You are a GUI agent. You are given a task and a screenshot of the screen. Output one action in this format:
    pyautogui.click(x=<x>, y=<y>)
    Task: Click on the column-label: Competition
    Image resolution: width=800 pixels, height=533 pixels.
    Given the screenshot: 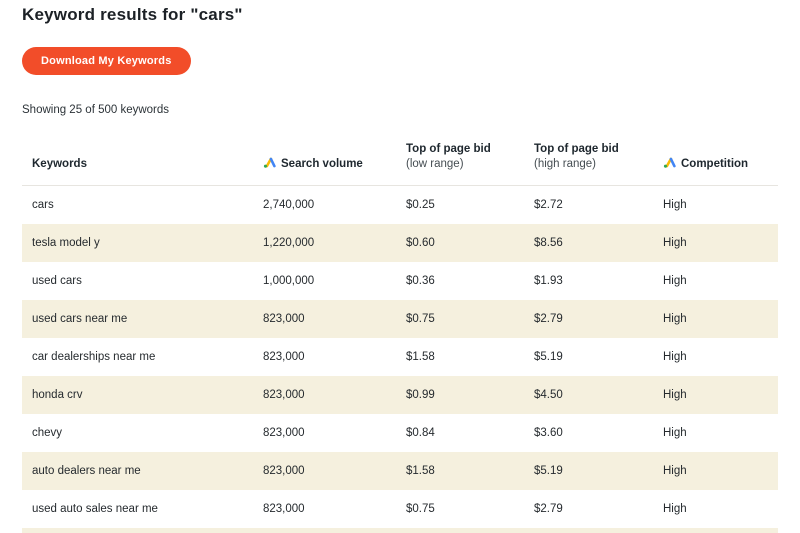 What is the action you would take?
    pyautogui.click(x=715, y=164)
    